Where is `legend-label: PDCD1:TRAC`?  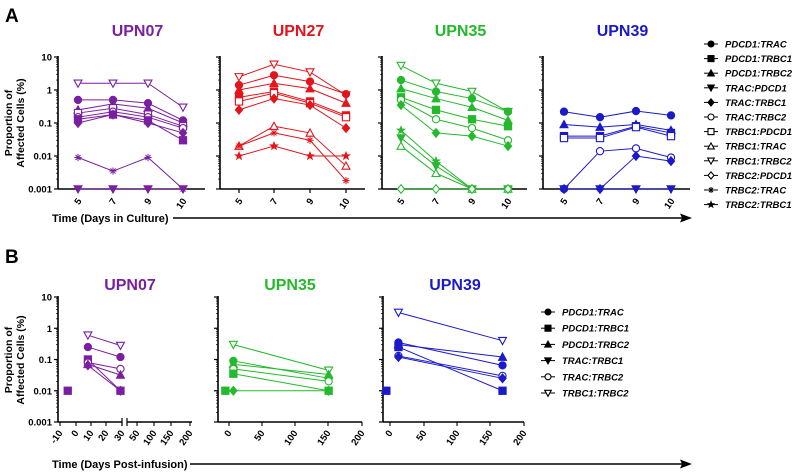 legend-label: PDCD1:TRAC is located at coordinates (593, 313).